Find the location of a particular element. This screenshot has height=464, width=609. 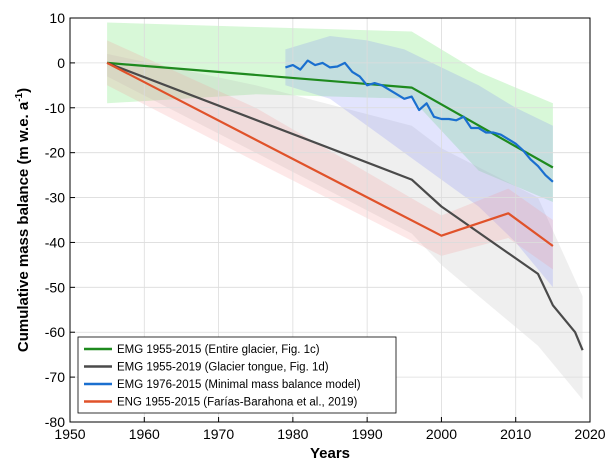

x-tick-labels: 1950 1960 1970 1980 1990 2000 2010 2020 is located at coordinates (329, 434).